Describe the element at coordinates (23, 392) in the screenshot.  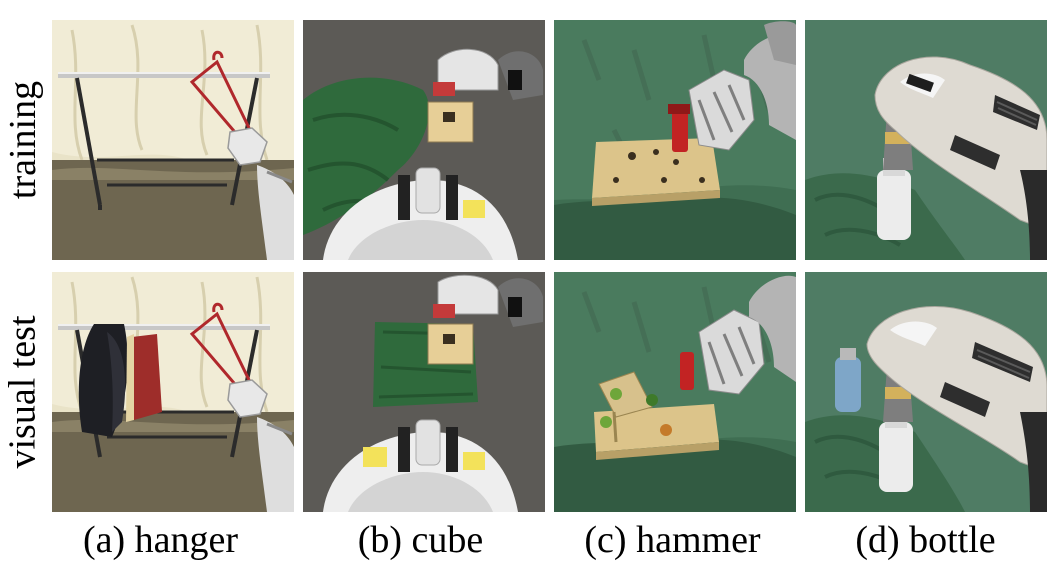
I see `row-label-visual-test: visual test` at that location.